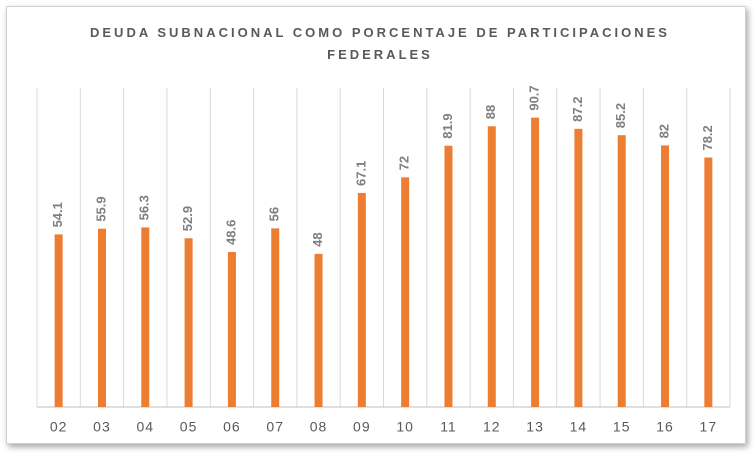 The width and height of the screenshot is (755, 454). I want to click on data-label: 81.9, so click(447, 125).